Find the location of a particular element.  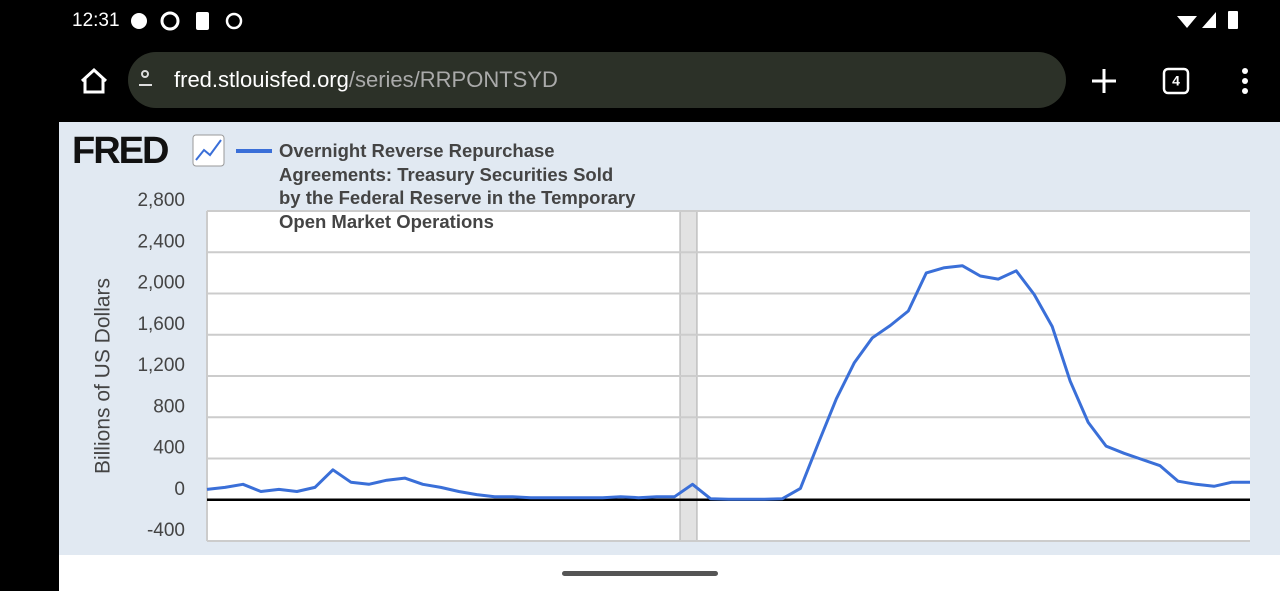

tab-count: 4 is located at coordinates (1176, 81).